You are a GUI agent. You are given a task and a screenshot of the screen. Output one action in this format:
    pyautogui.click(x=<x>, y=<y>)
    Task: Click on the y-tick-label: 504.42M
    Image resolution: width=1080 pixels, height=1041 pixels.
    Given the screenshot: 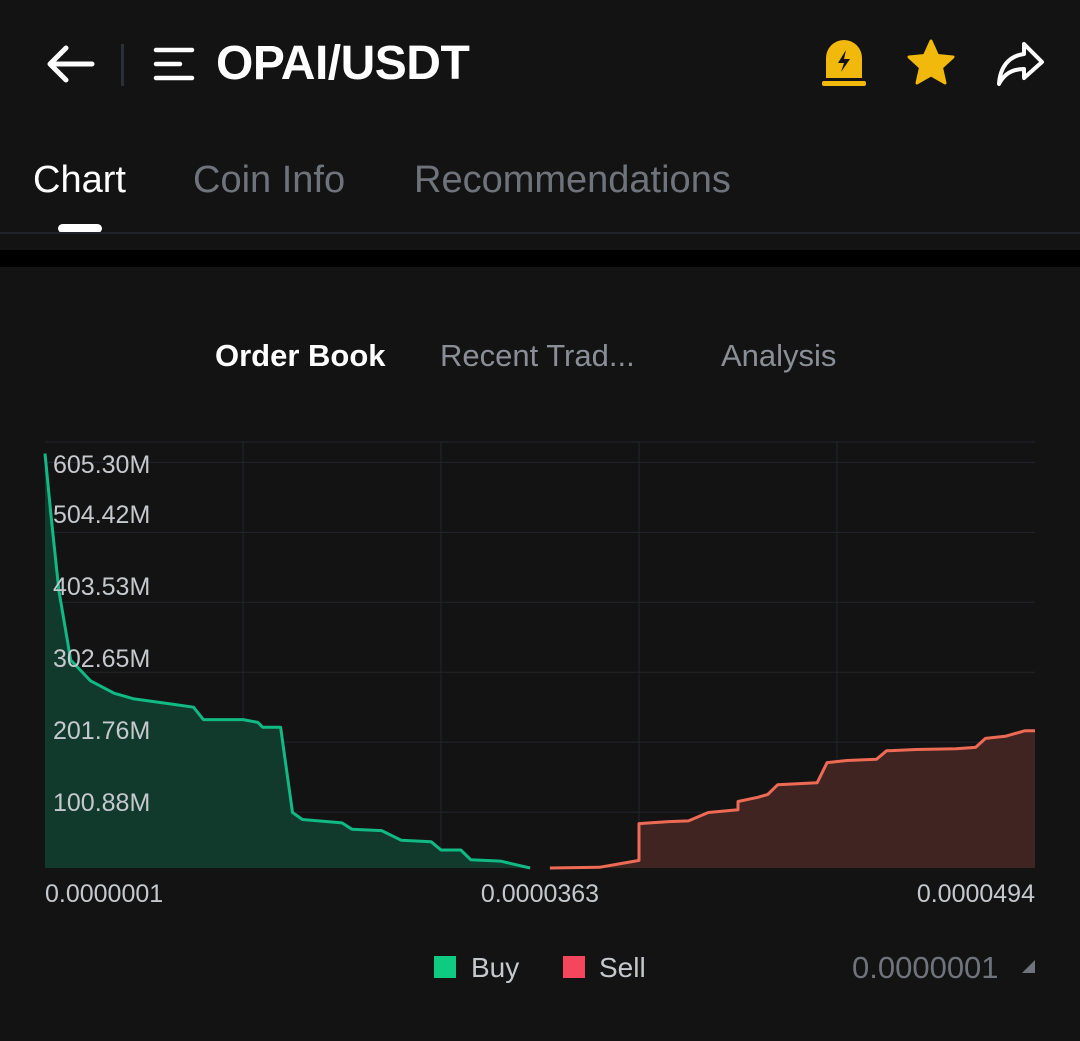 What is the action you would take?
    pyautogui.click(x=101, y=515)
    